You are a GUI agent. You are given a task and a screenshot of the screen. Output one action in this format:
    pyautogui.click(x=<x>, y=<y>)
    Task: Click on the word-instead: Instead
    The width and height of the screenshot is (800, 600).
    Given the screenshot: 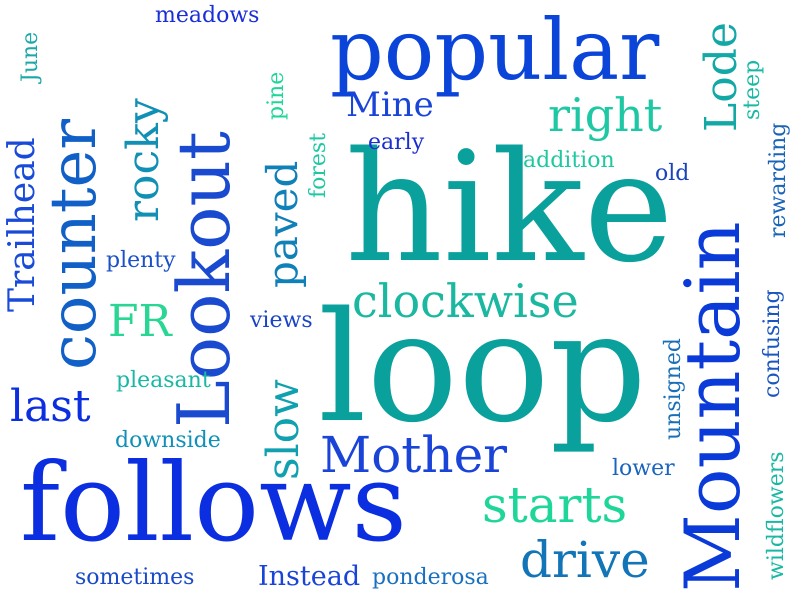 What is the action you would take?
    pyautogui.click(x=309, y=576)
    